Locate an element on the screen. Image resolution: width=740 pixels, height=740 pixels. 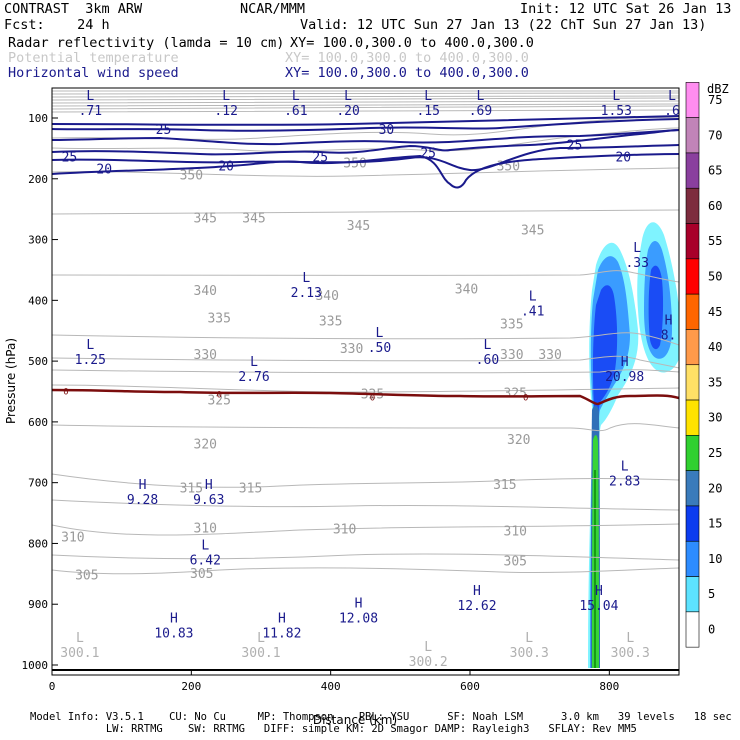
y-tick-label: 1000 is located at coordinates (35, 665).